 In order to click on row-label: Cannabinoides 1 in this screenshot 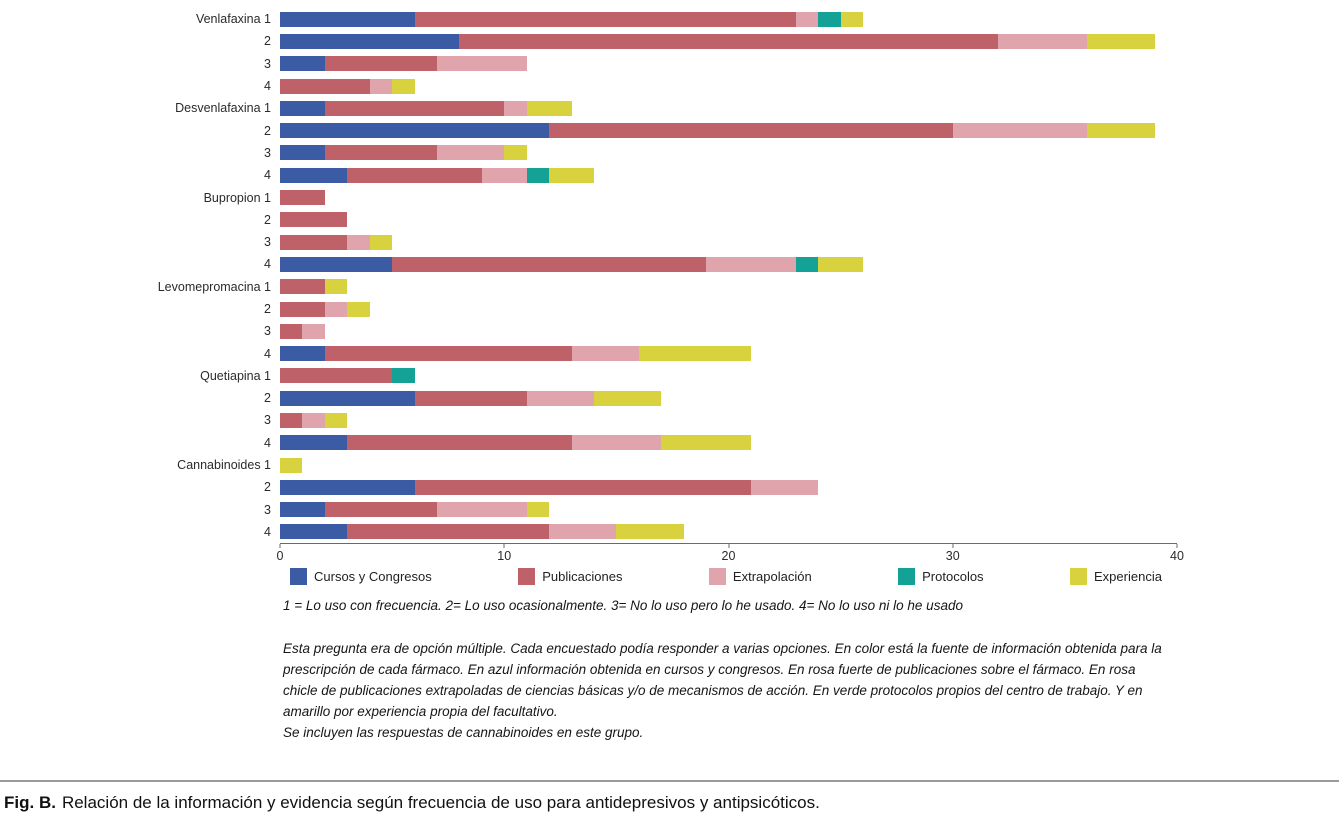, I will do `click(224, 465)`.